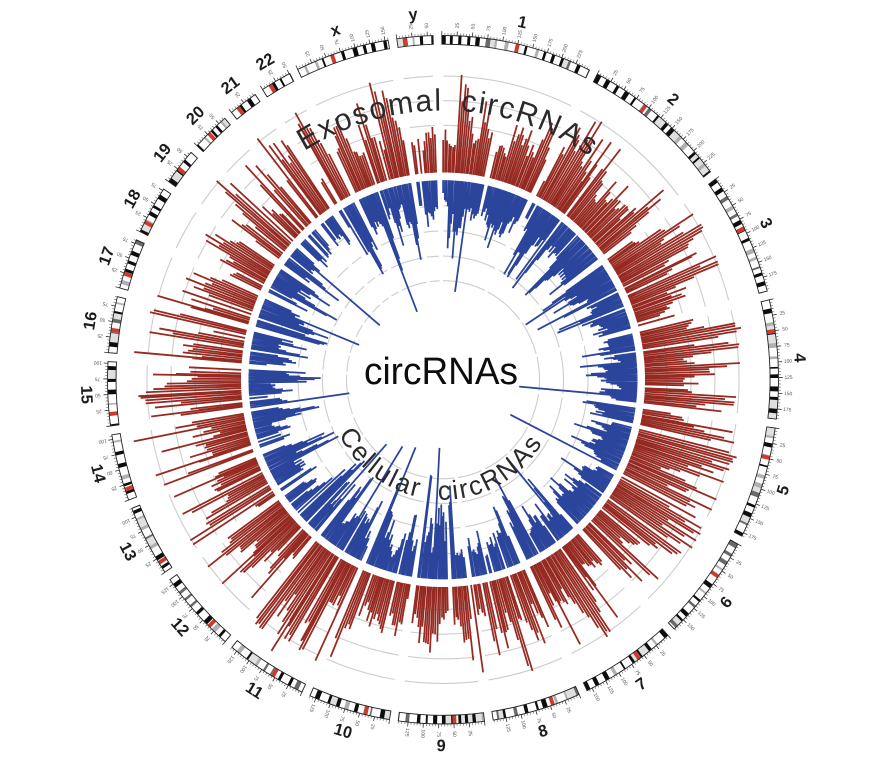  What do you see at coordinates (254, 690) in the screenshot?
I see `svg-text: 11` at bounding box center [254, 690].